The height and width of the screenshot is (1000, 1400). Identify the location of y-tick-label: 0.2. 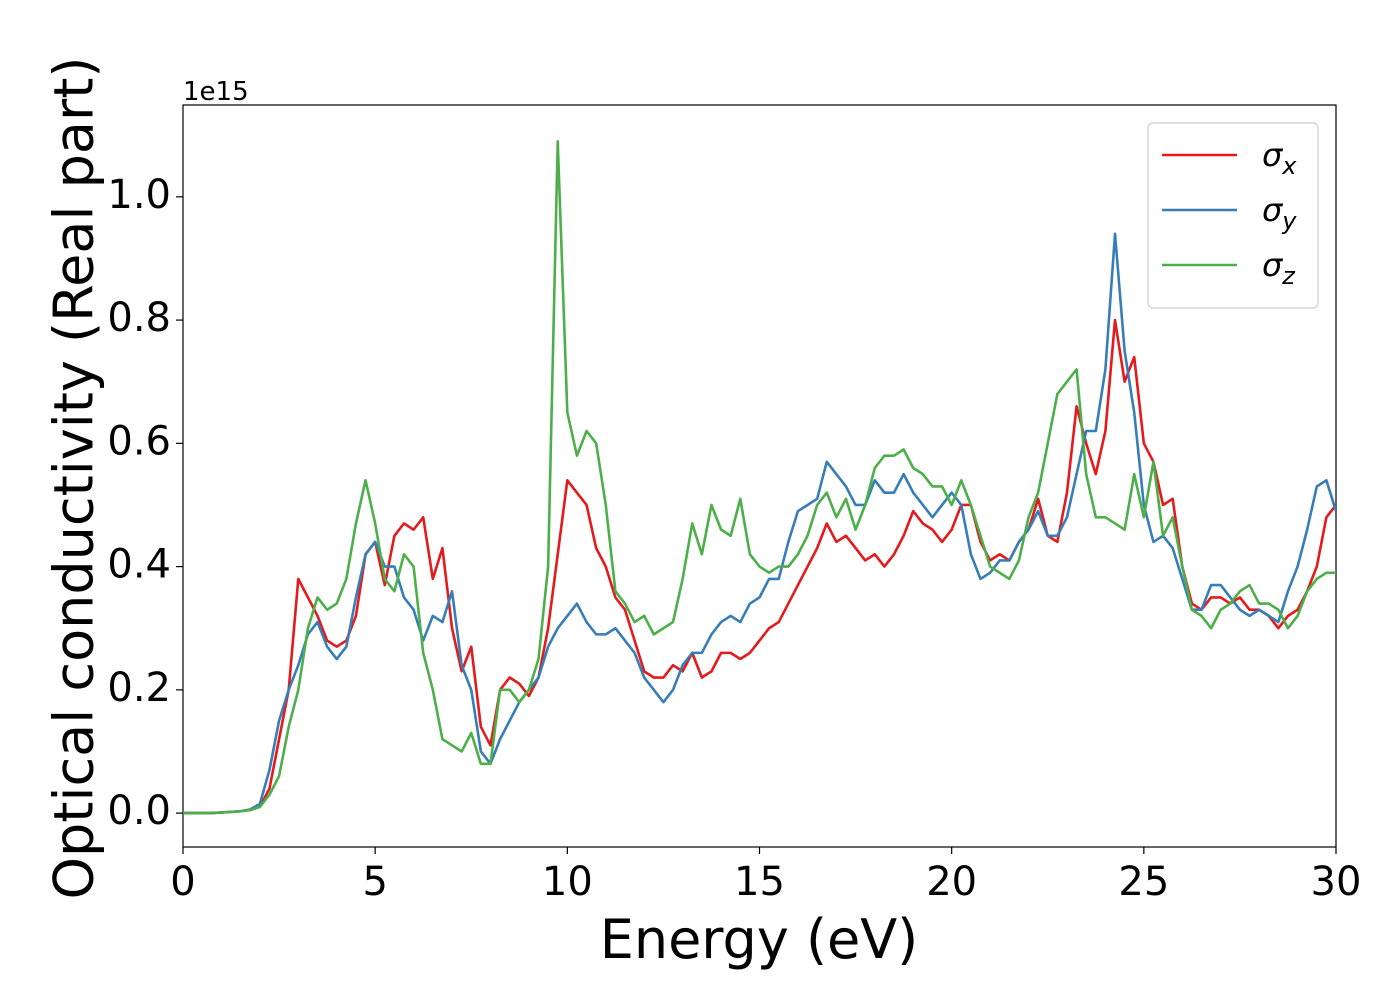
(139, 688).